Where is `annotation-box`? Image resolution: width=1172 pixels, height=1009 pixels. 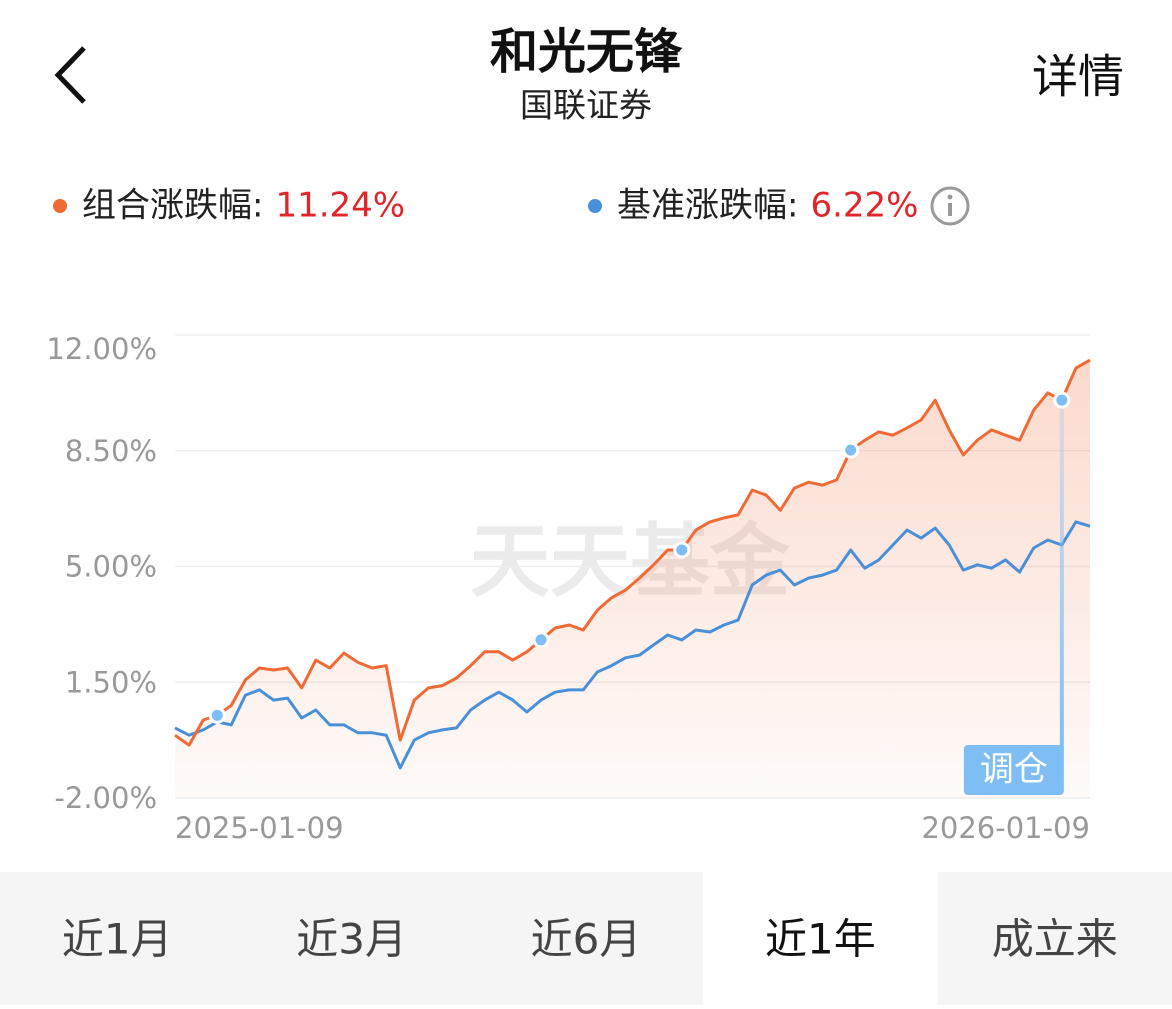
annotation-box is located at coordinates (1013, 770).